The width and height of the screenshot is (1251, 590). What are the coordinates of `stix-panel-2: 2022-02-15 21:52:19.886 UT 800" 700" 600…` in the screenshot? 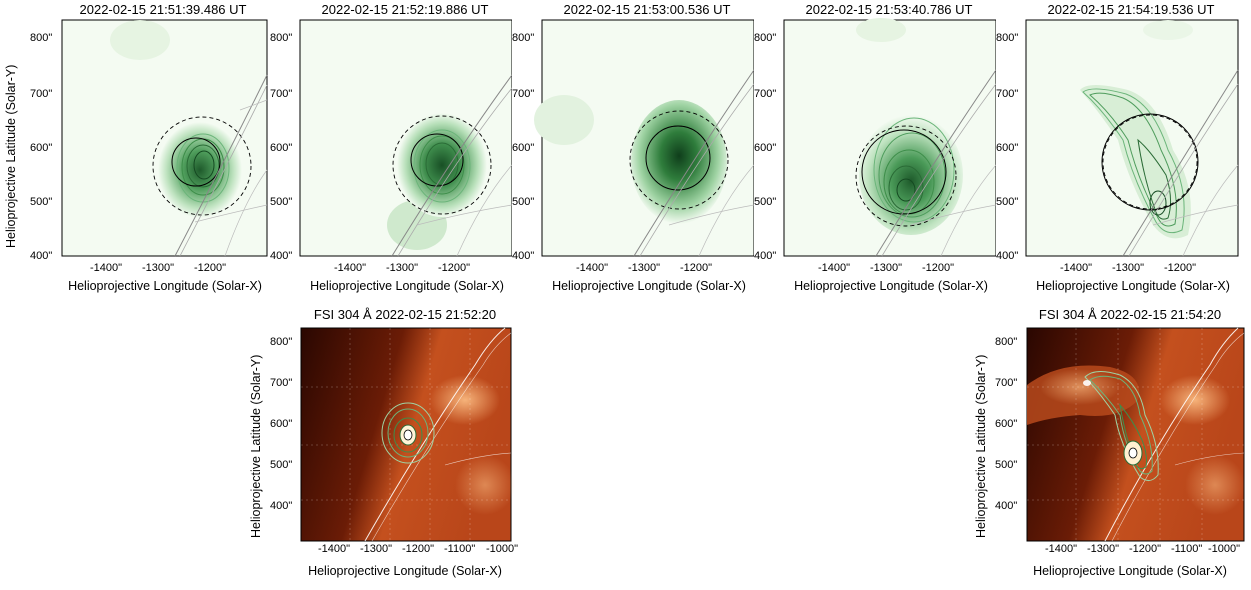 It's located at (377, 150).